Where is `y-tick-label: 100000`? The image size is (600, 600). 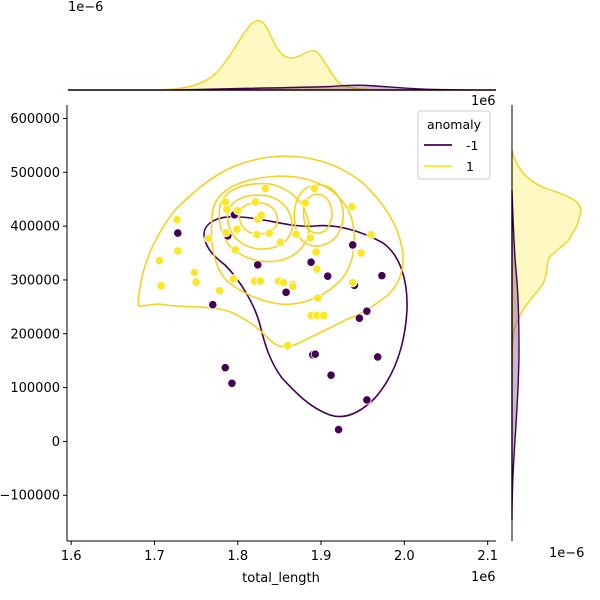
y-tick-label: 100000 is located at coordinates (35, 388).